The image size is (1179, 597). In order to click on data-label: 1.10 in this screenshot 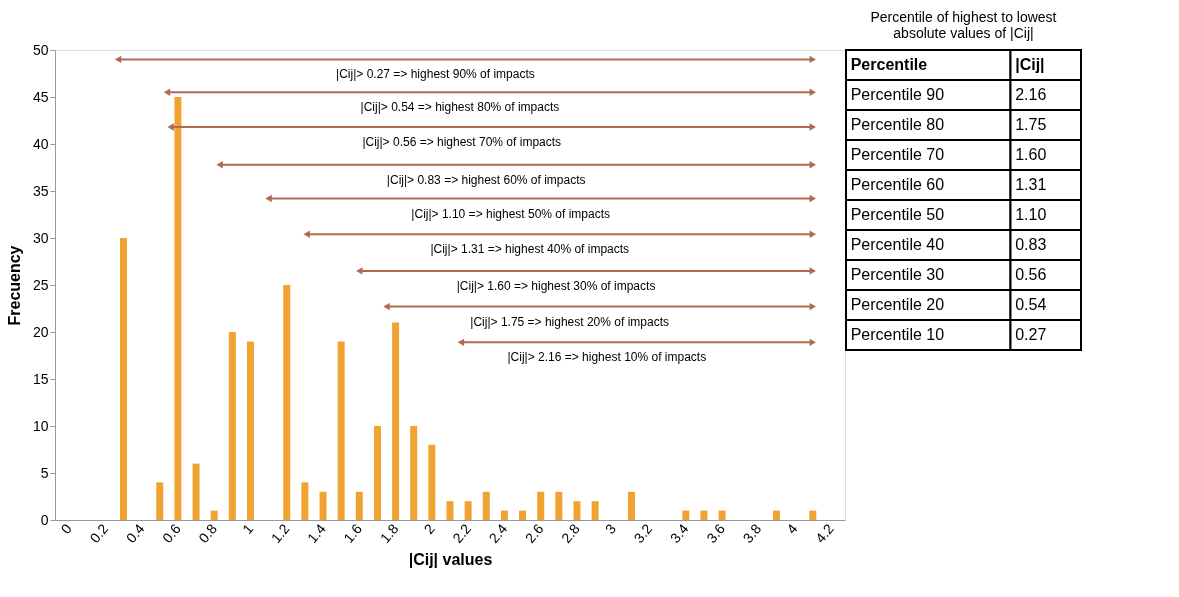, I will do `click(1031, 214)`.